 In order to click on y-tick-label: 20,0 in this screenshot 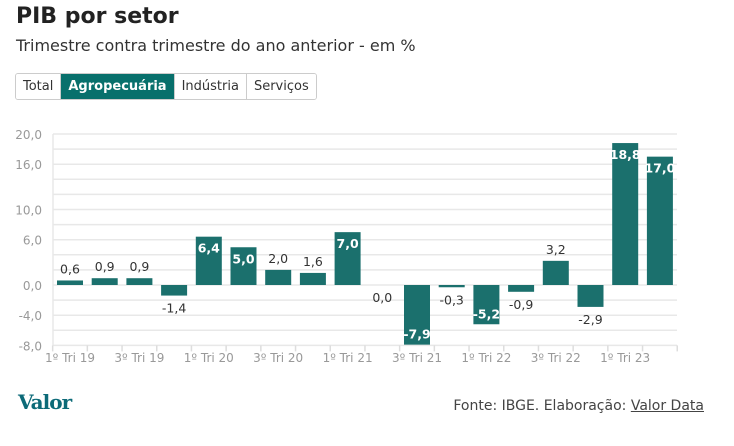, I will do `click(28, 135)`.